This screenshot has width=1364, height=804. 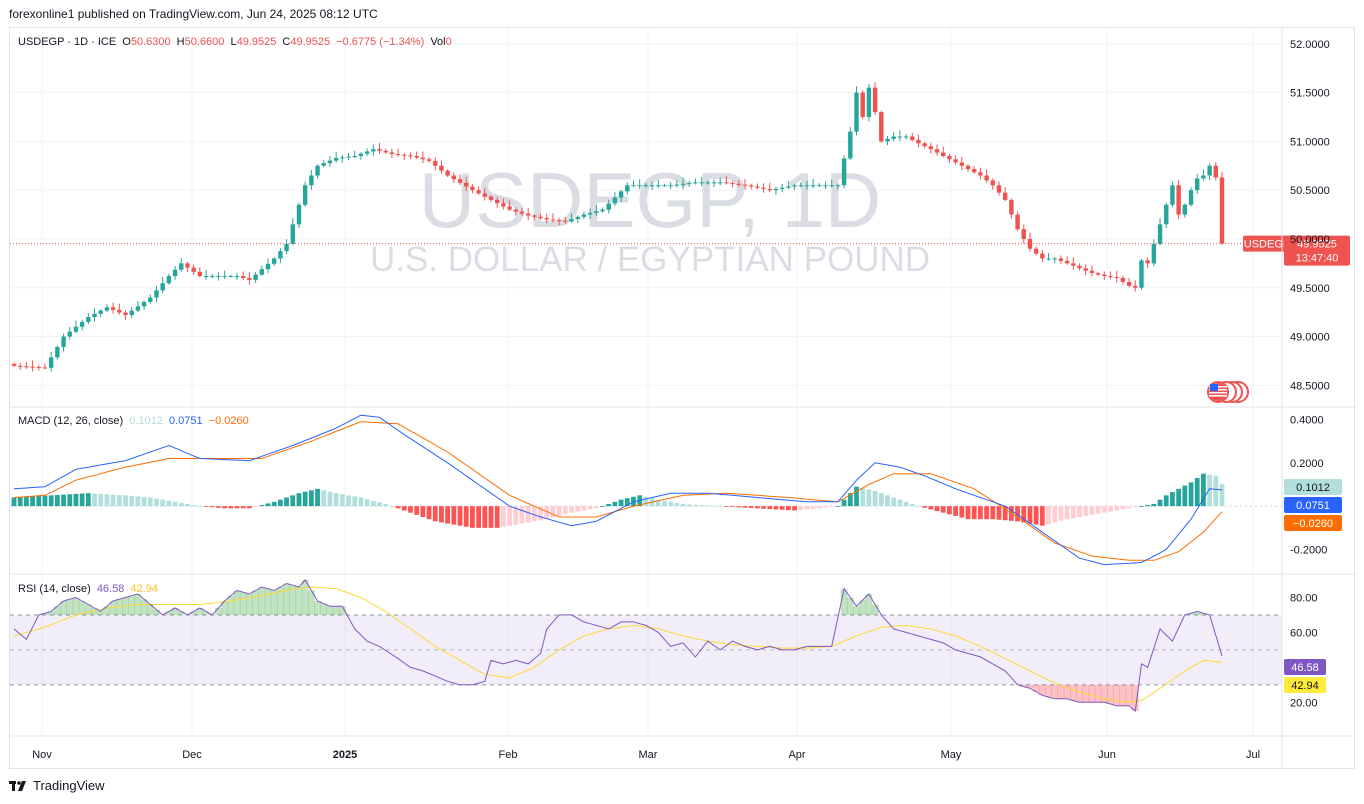 I want to click on rsi-legend: RSI (14, close) 46.58 42.94, so click(x=89, y=589).